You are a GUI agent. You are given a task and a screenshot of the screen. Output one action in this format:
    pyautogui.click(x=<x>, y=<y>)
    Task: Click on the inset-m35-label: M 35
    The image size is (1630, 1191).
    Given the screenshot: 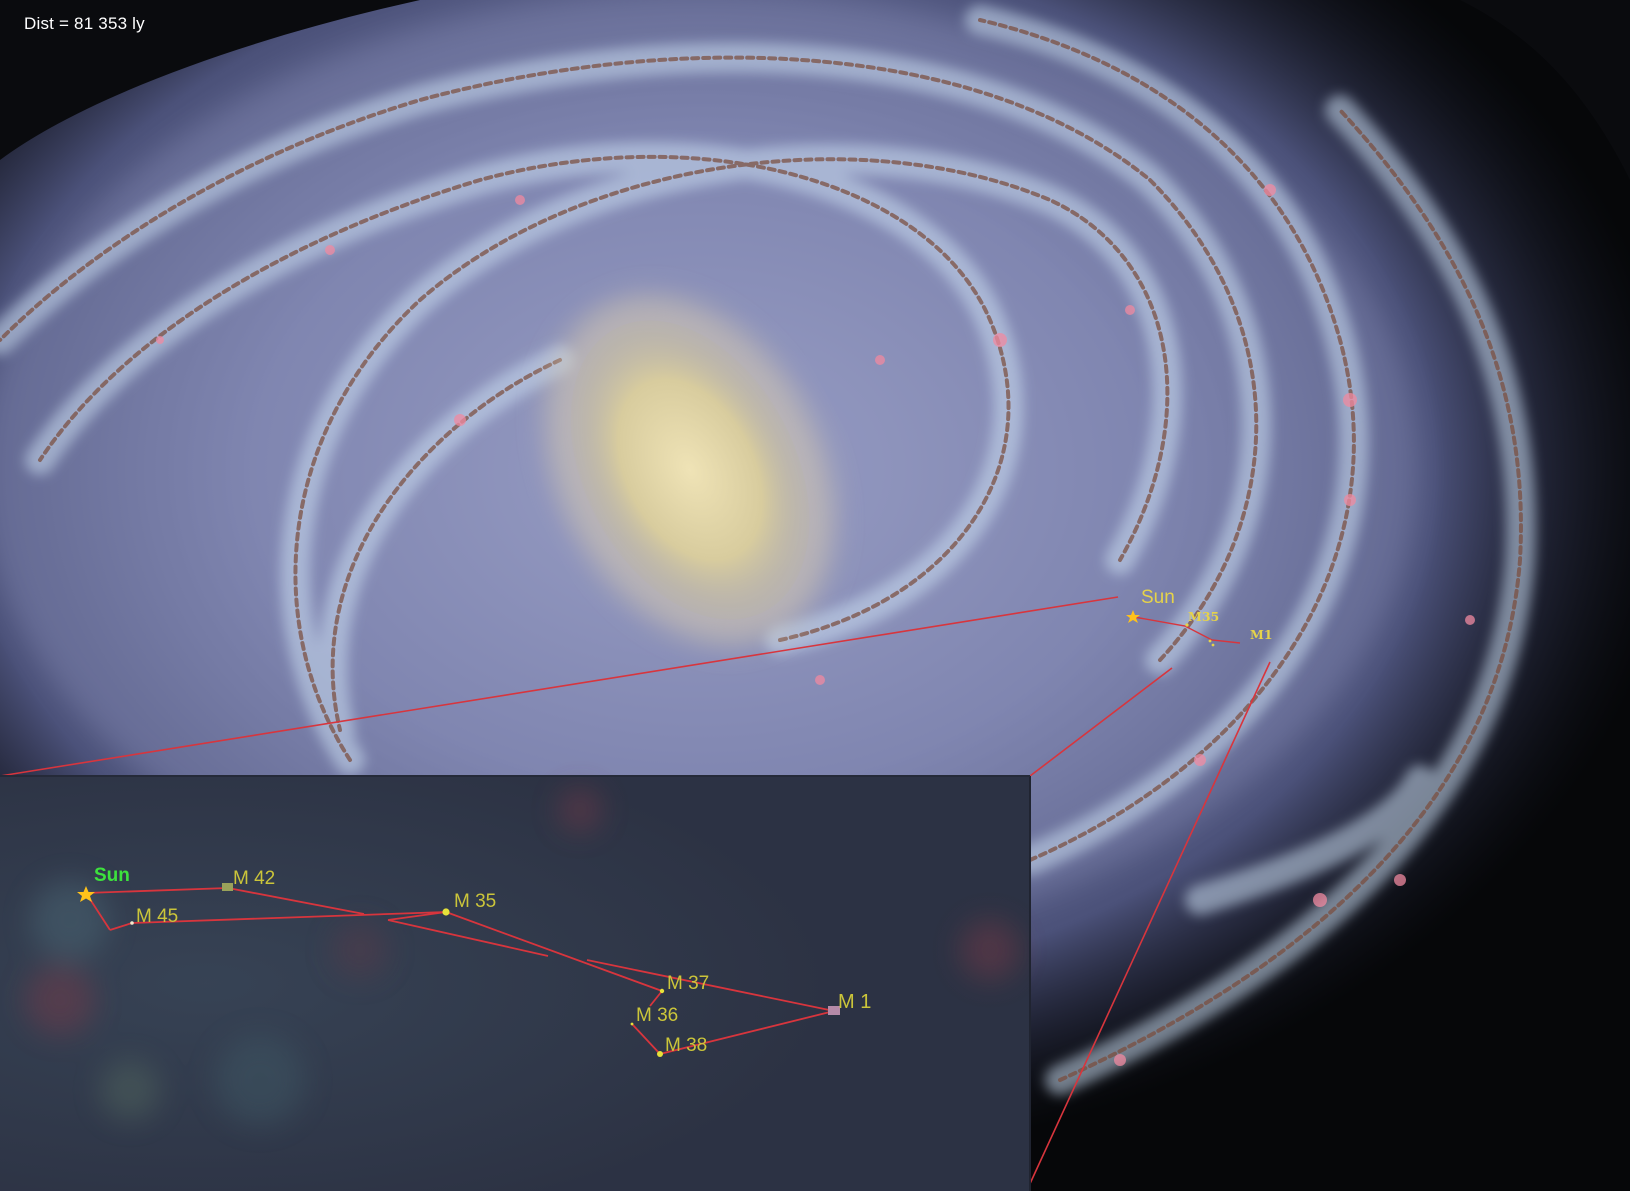 What is the action you would take?
    pyautogui.click(x=475, y=901)
    